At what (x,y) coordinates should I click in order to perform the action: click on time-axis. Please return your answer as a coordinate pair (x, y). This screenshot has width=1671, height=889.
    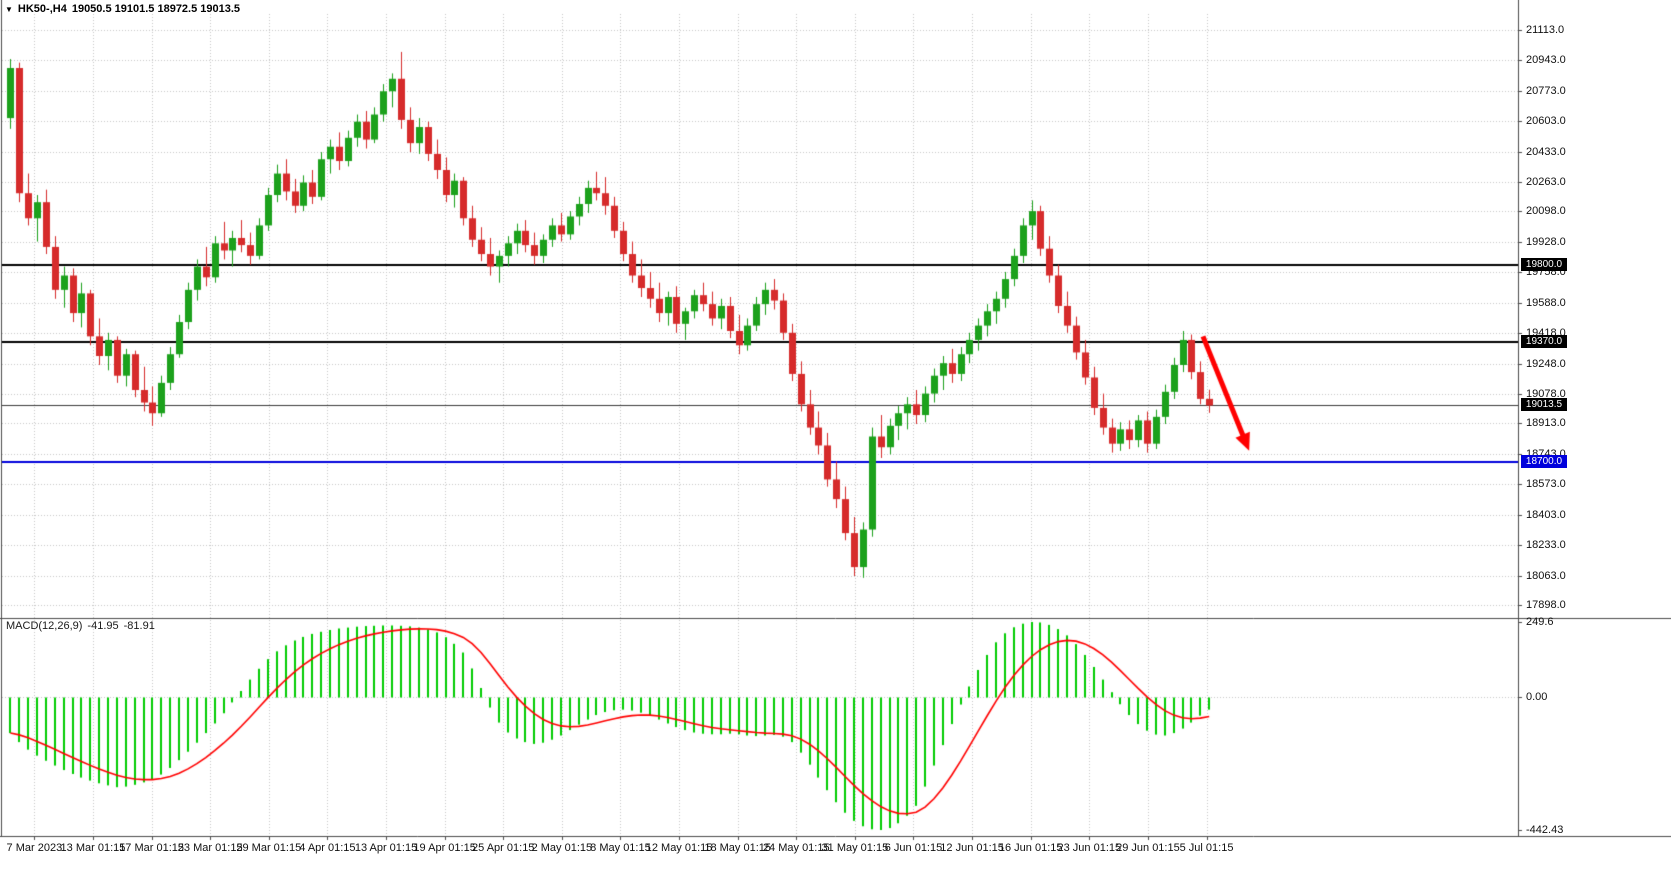
    Looking at the image, I should click on (835, 862).